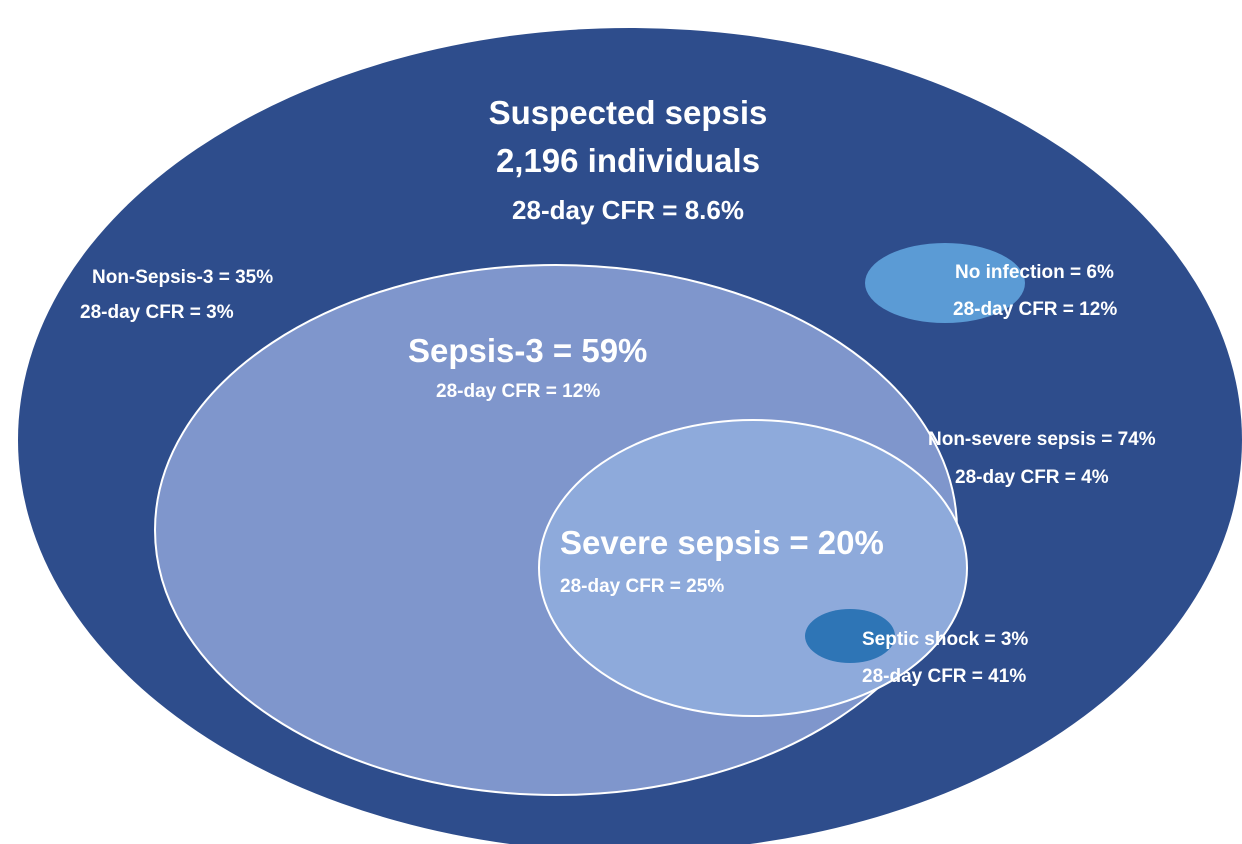 Image resolution: width=1242 pixels, height=844 pixels. What do you see at coordinates (527, 350) in the screenshot?
I see `node-title: Sepsis-3 = 59%` at bounding box center [527, 350].